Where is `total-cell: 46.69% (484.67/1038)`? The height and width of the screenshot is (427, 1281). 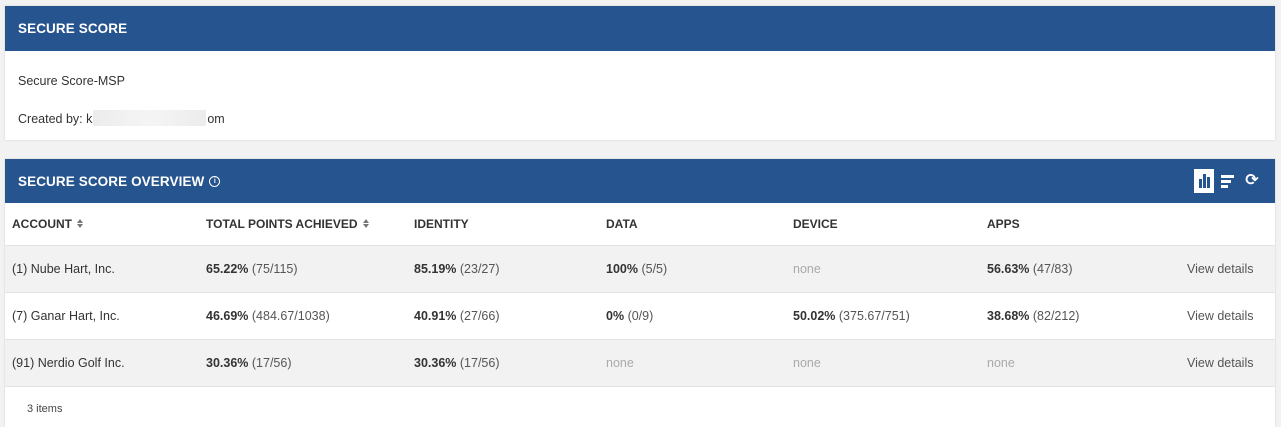
total-cell: 46.69% (484.67/1038) is located at coordinates (310, 316).